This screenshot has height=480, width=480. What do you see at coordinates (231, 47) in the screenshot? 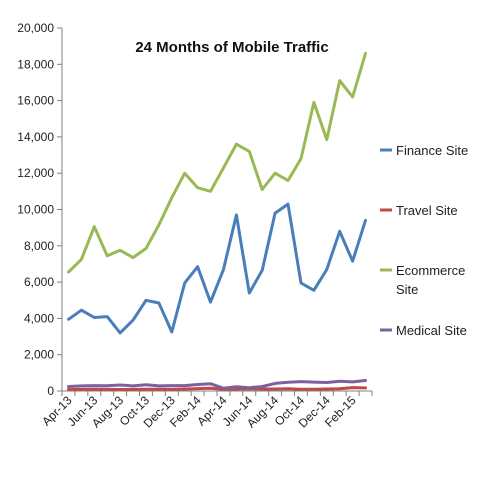
I see `chart-title: 24 Months of Mobile Traffic` at bounding box center [231, 47].